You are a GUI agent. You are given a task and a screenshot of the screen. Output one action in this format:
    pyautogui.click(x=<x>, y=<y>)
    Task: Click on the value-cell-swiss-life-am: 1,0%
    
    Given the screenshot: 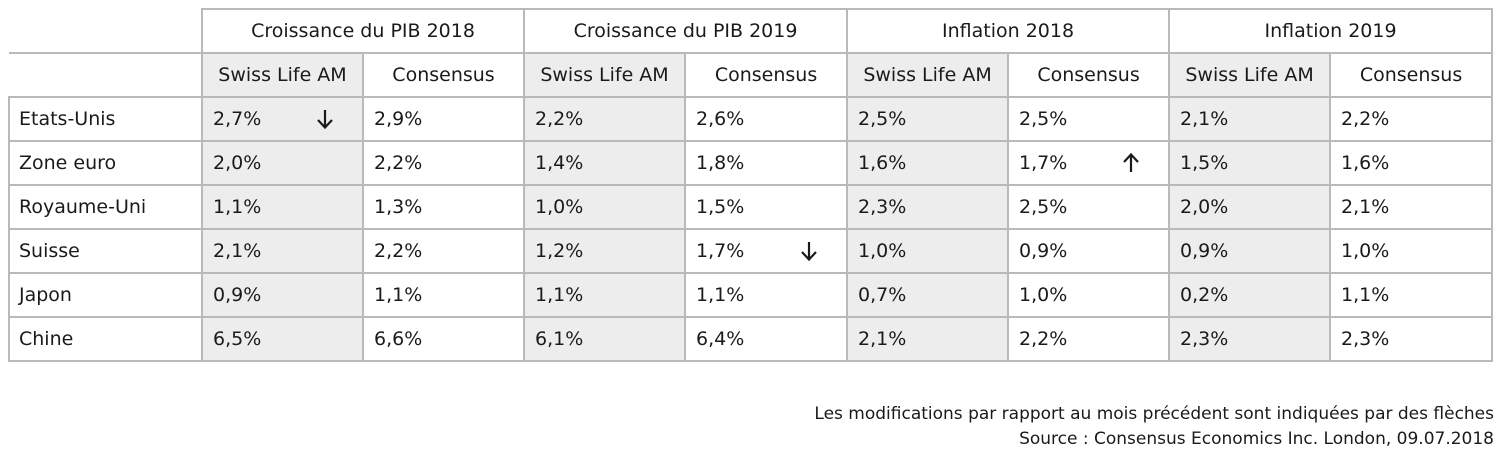 What is the action you would take?
    pyautogui.click(x=928, y=251)
    